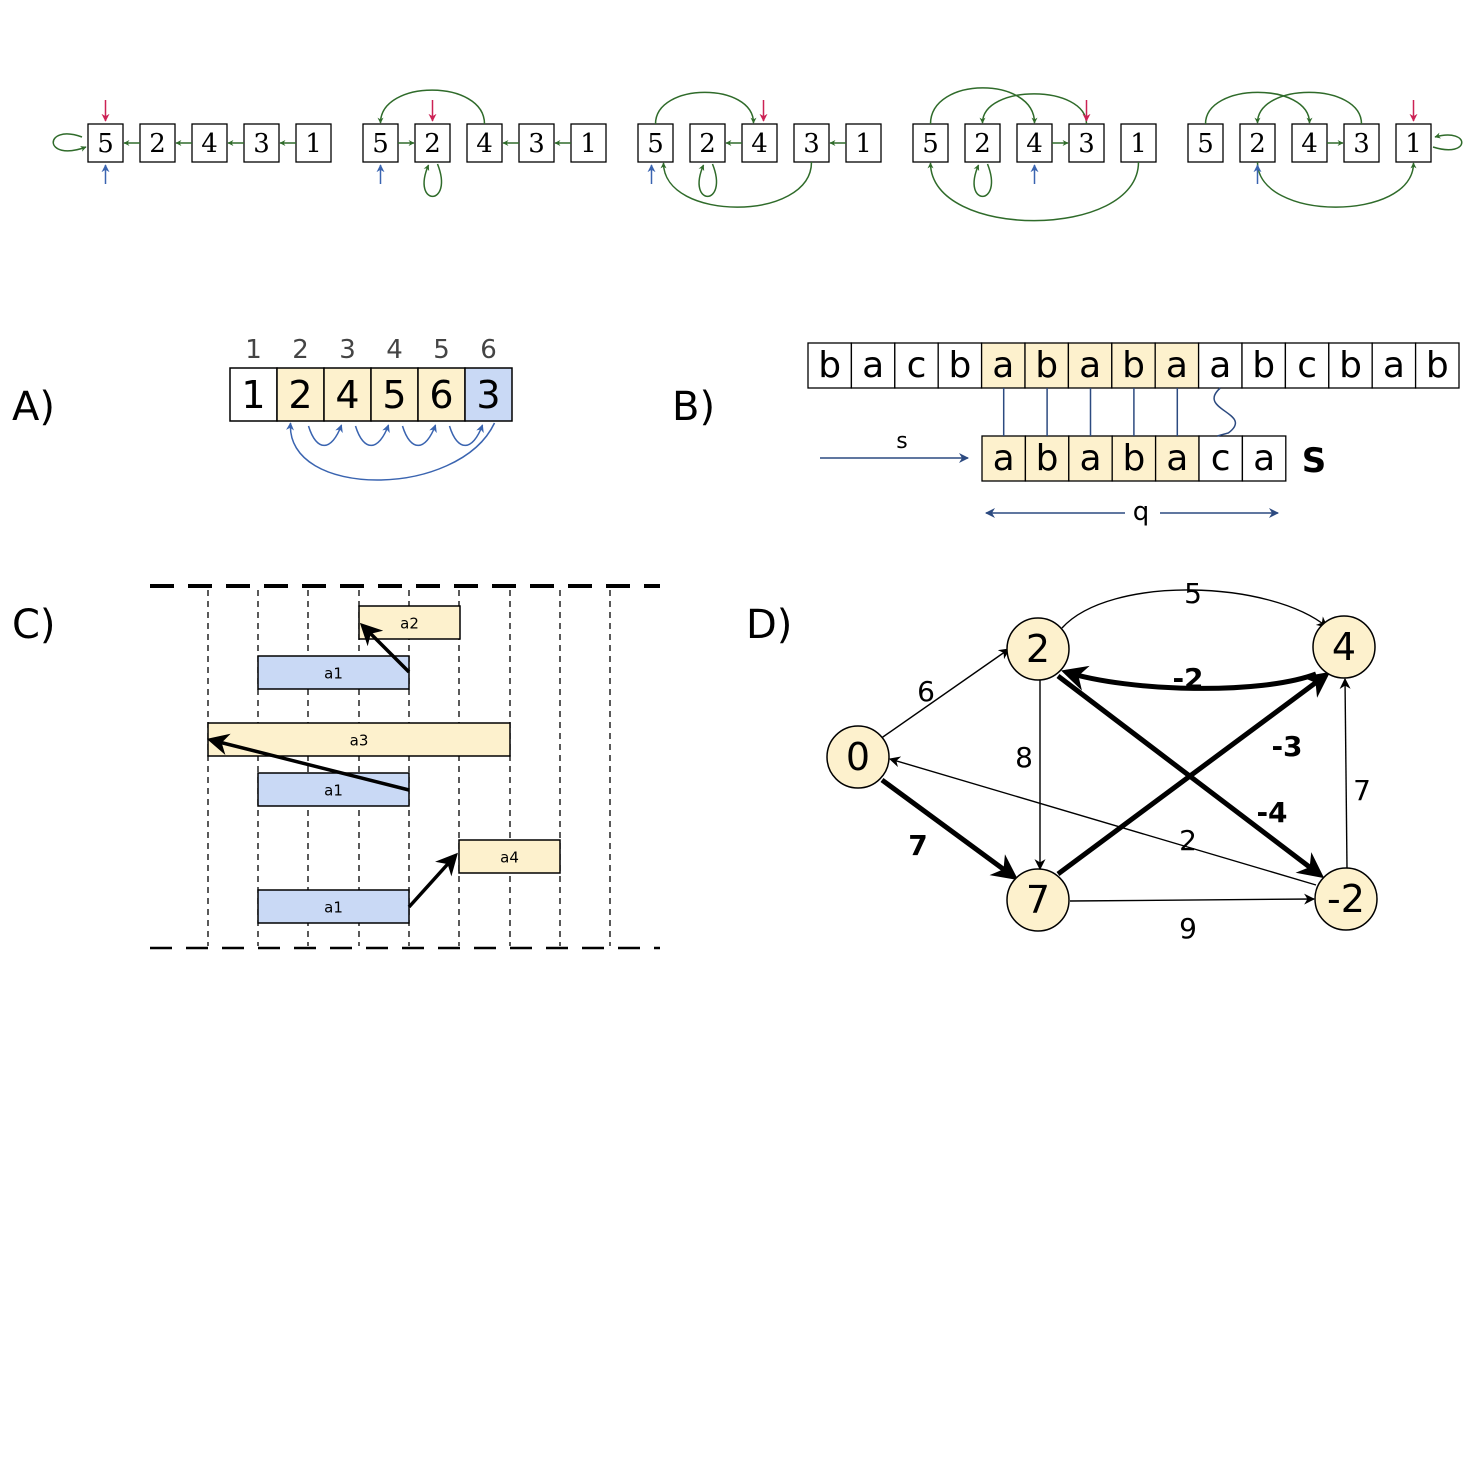  I want to click on pattern-name: S, so click(1314, 461).